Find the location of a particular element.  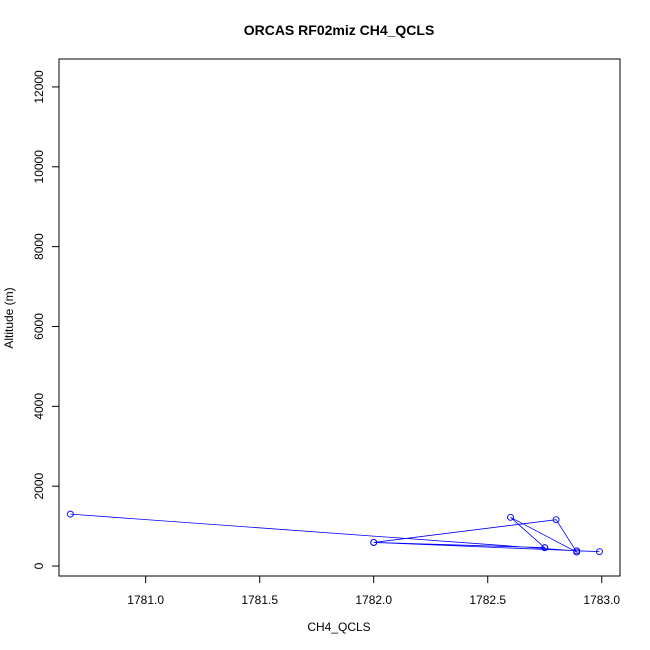

y-tick-label: 2000 is located at coordinates (39, 486).